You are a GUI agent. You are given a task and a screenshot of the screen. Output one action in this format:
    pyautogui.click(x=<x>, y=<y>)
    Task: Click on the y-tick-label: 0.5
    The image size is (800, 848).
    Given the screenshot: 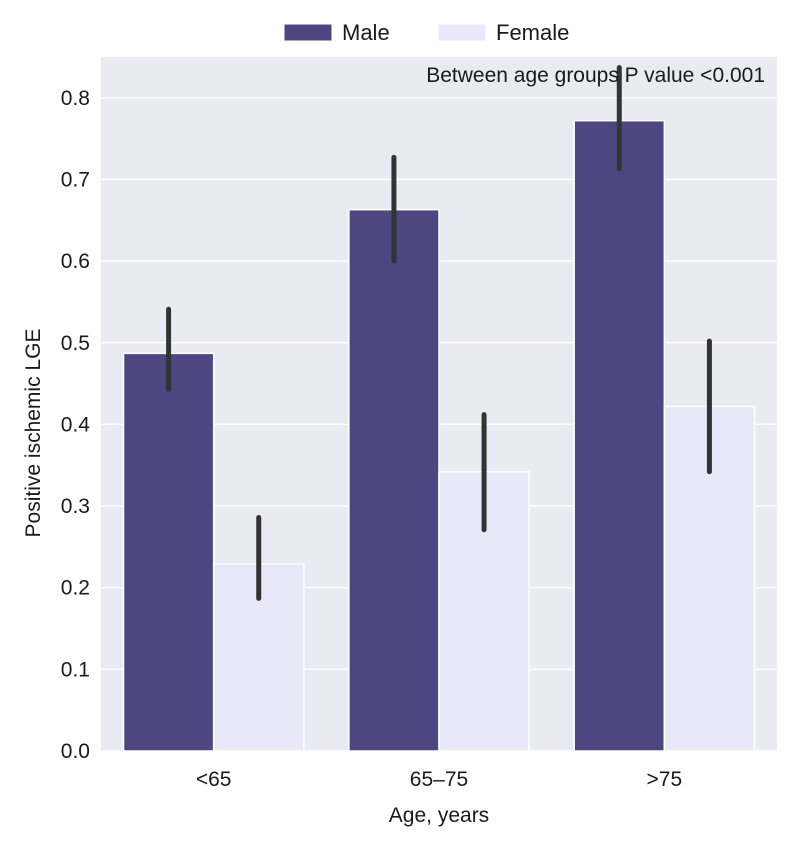 What is the action you would take?
    pyautogui.click(x=75, y=343)
    